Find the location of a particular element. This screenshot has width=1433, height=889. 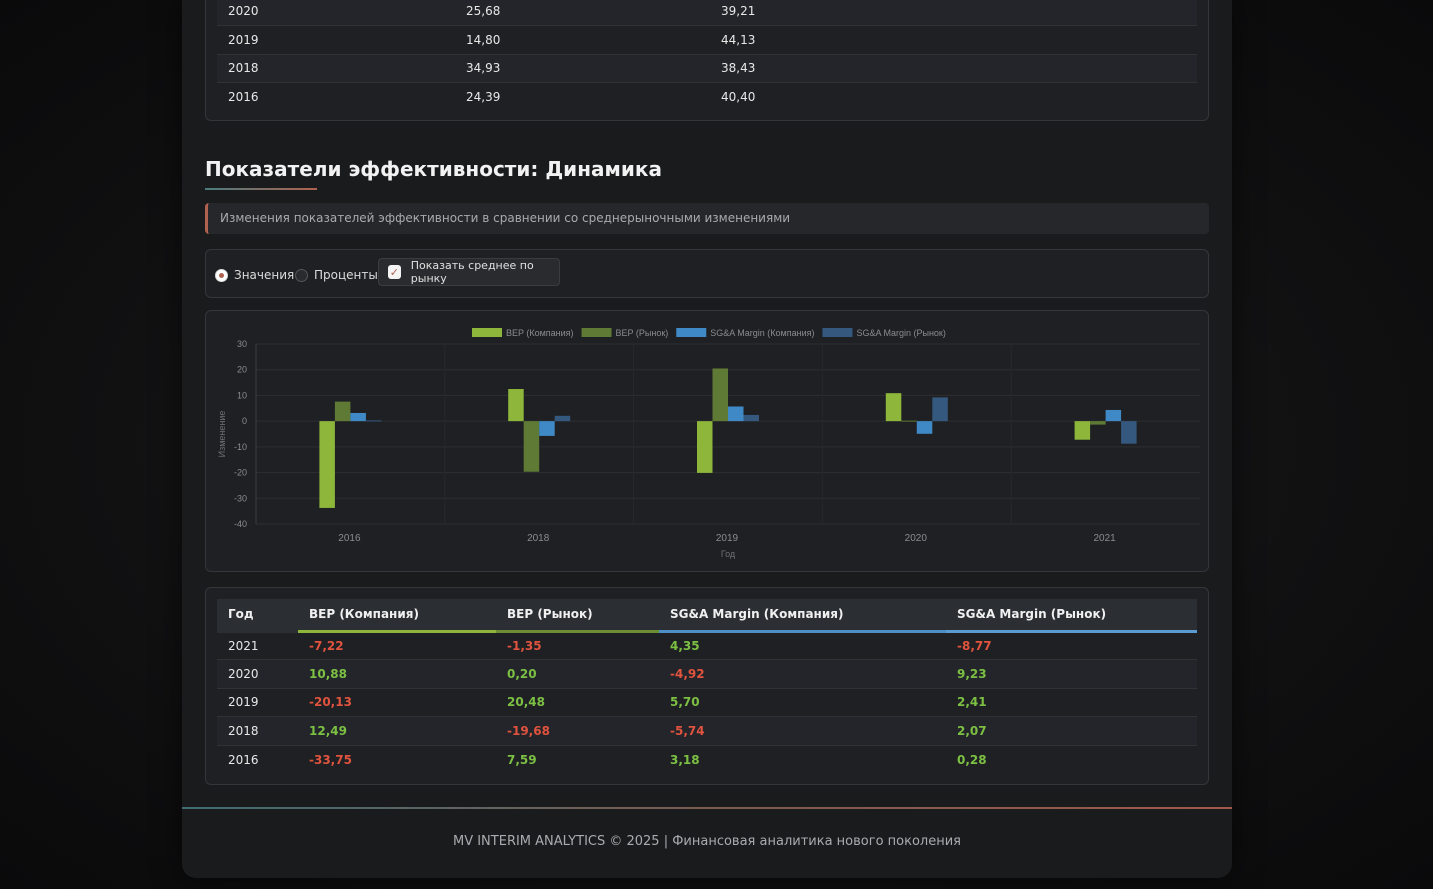

market-average-label: Показать среднее по рынку is located at coordinates (472, 272).